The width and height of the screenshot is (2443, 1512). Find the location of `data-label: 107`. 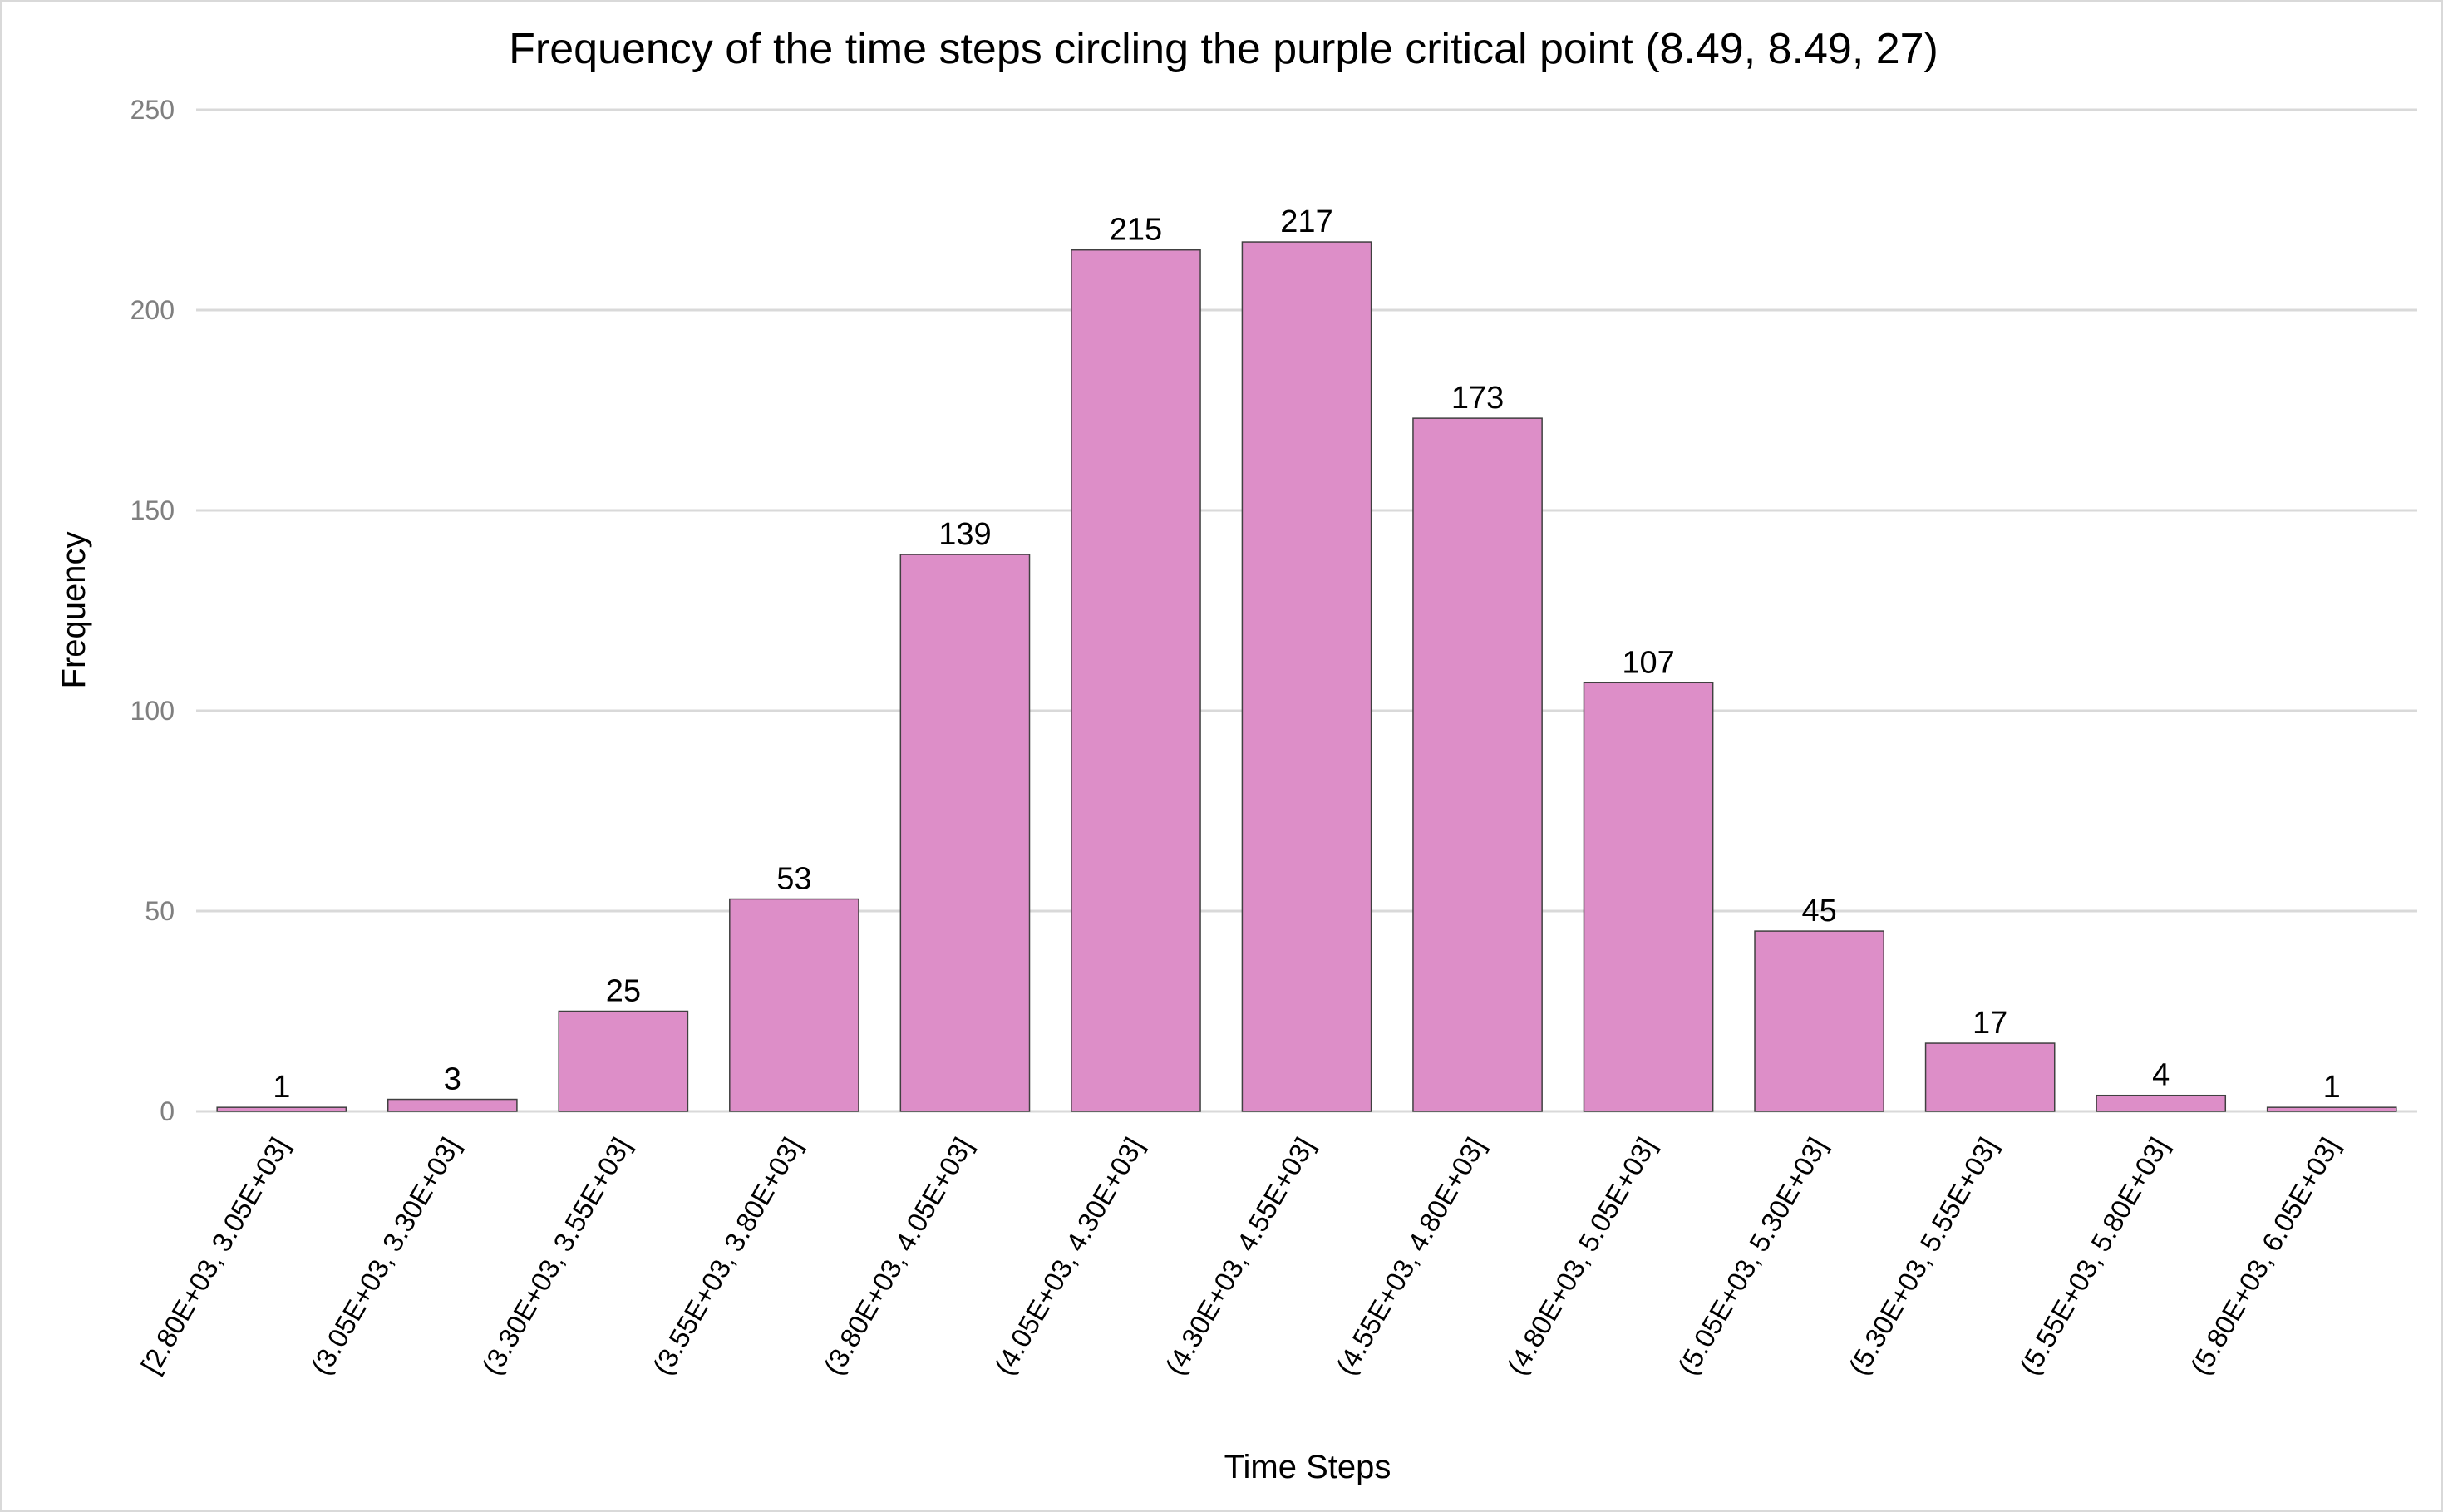

data-label: 107 is located at coordinates (1648, 663).